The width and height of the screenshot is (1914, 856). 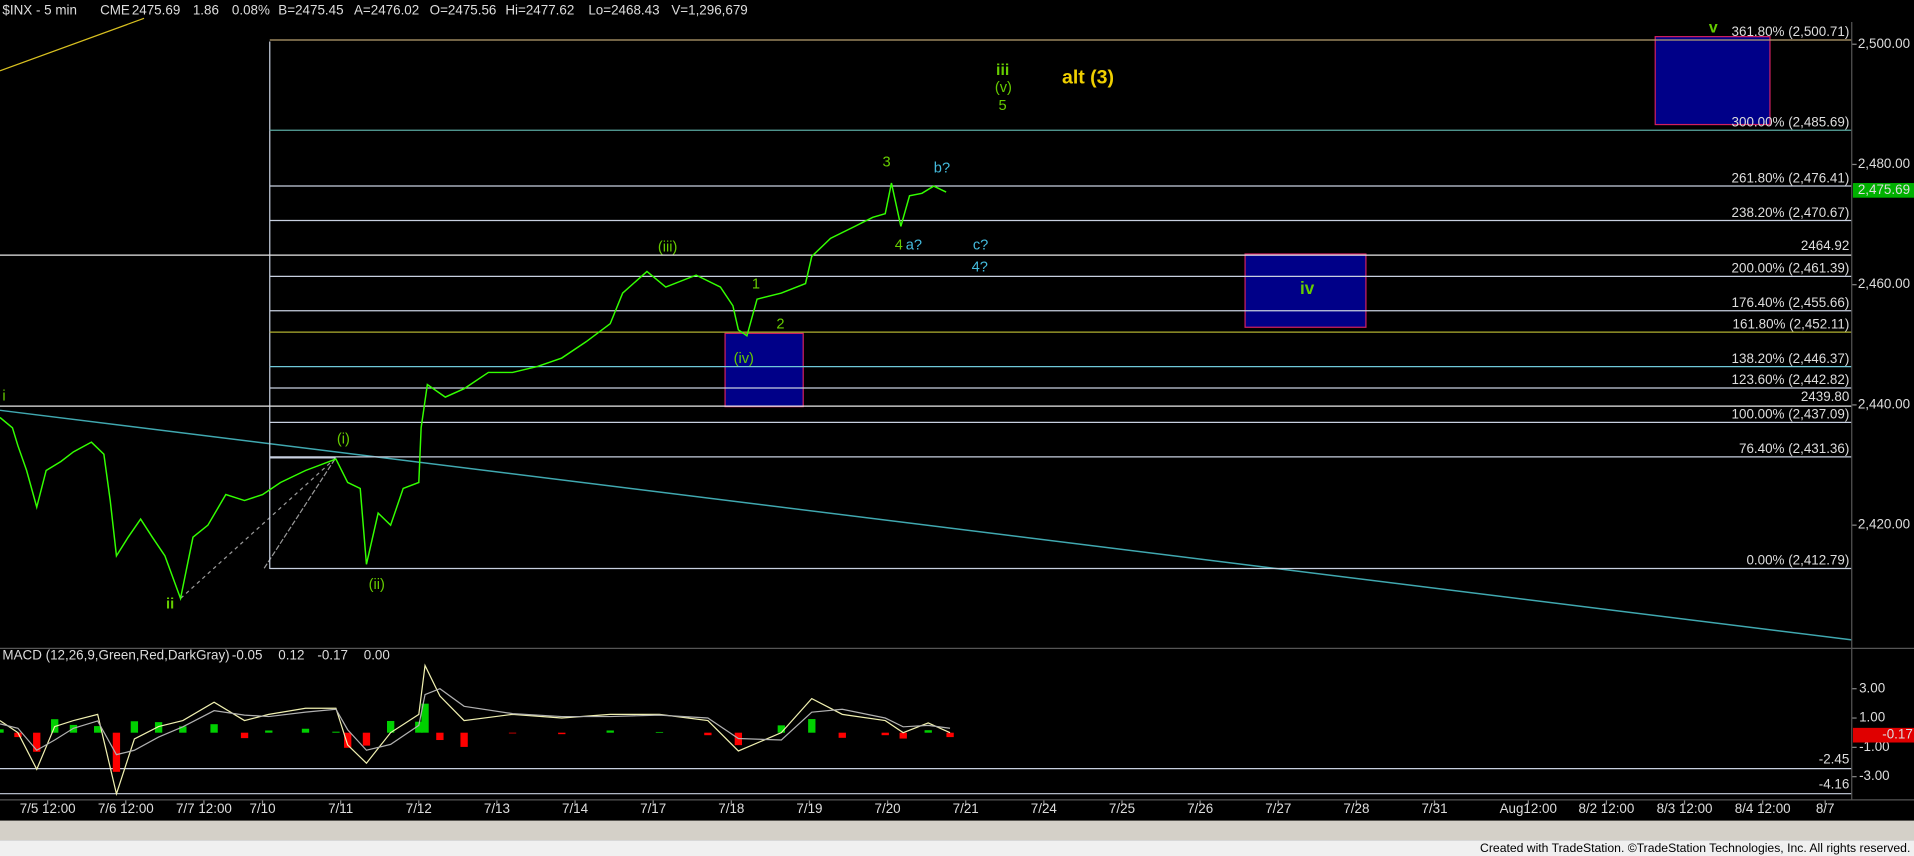 I want to click on wave-label: (ii), so click(x=377, y=585).